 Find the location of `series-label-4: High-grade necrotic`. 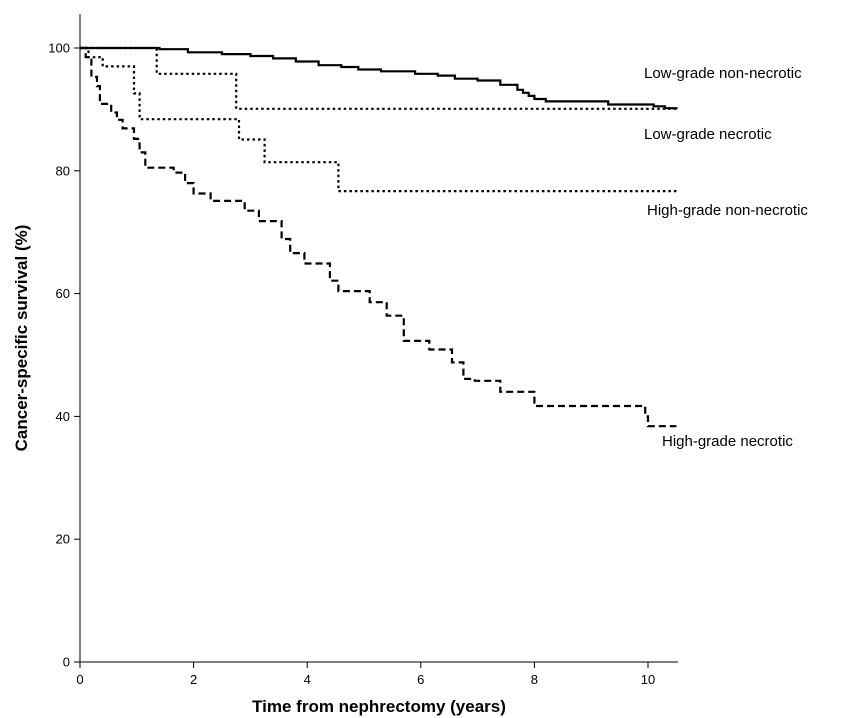

series-label-4: High-grade necrotic is located at coordinates (727, 441).